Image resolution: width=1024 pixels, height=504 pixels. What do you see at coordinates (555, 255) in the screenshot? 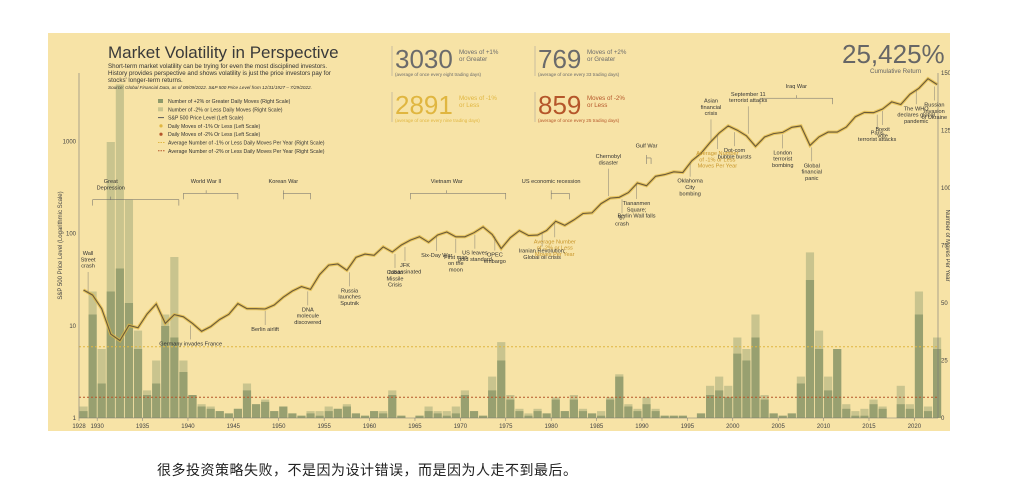
I see `annotation-label: Moves Per Year` at bounding box center [555, 255].